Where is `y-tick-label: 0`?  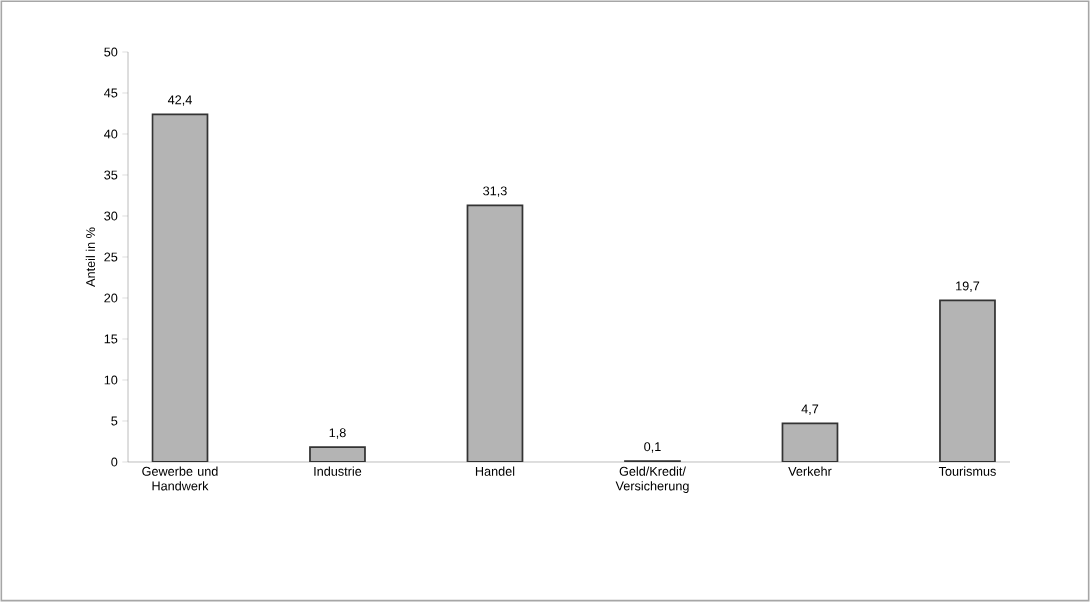 y-tick-label: 0 is located at coordinates (114, 462).